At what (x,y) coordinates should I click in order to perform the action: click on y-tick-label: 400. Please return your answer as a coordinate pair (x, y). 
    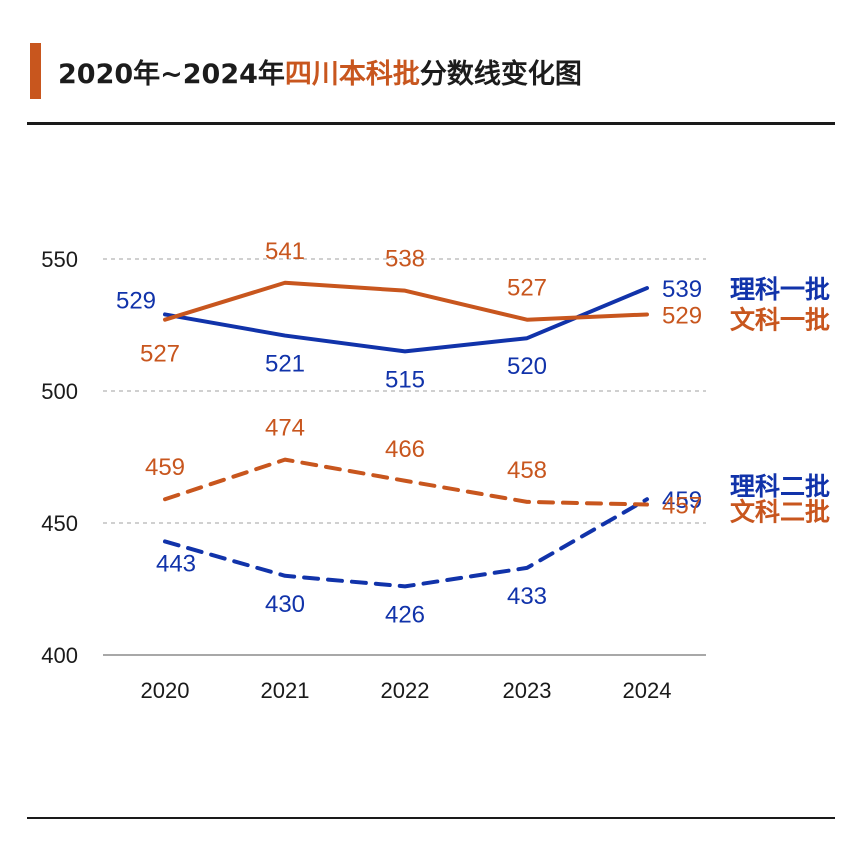
    Looking at the image, I should click on (59, 655).